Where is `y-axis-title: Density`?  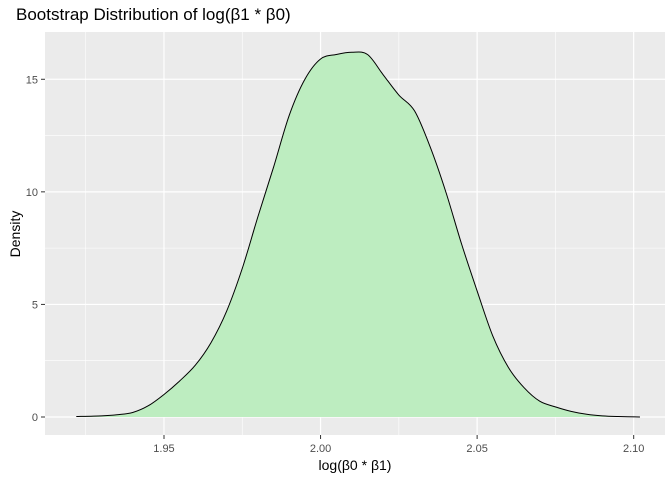
y-axis-title: Density is located at coordinates (15, 234).